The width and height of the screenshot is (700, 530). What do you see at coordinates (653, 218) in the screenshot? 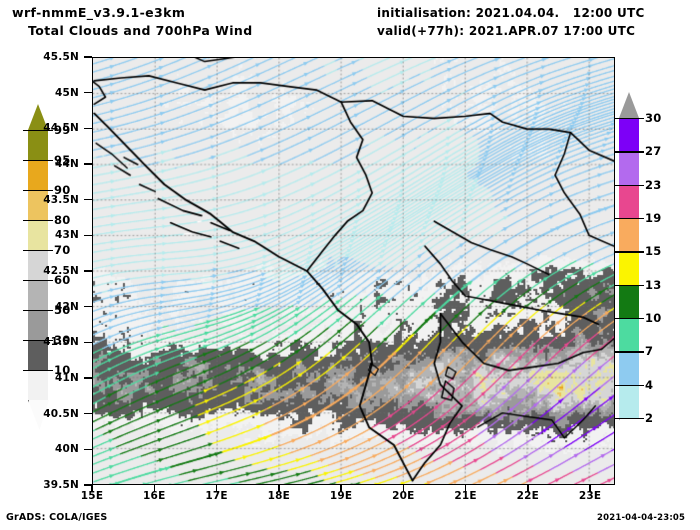
I see `colorbar-tick-label: 19` at bounding box center [653, 218].